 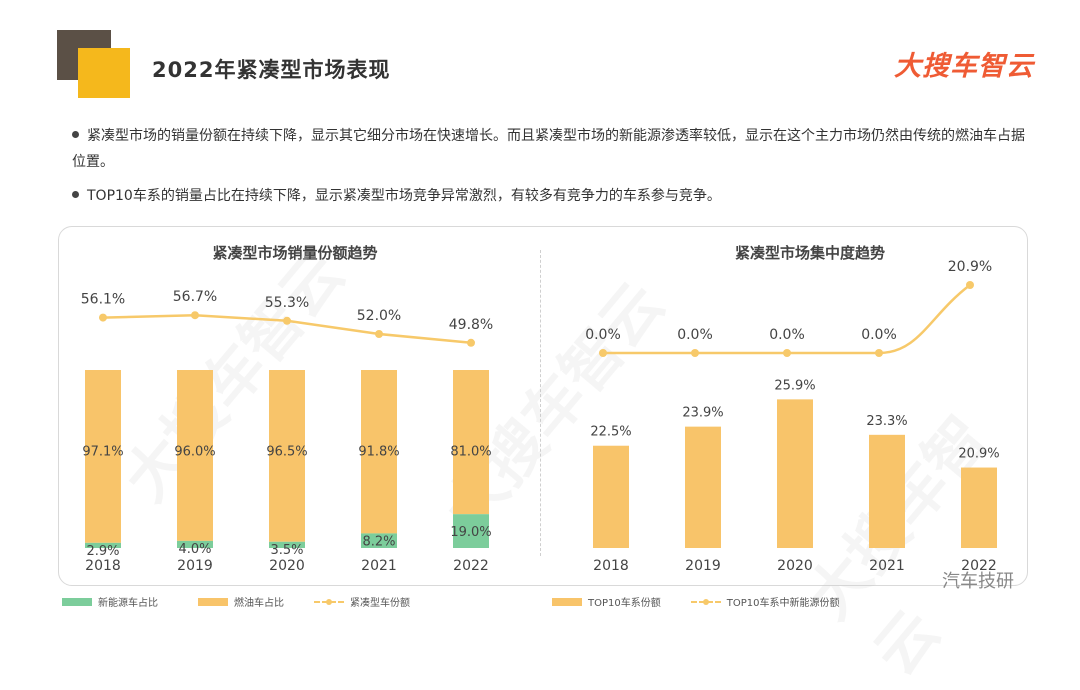 What do you see at coordinates (379, 334) in the screenshot?
I see `point-compact-2021` at bounding box center [379, 334].